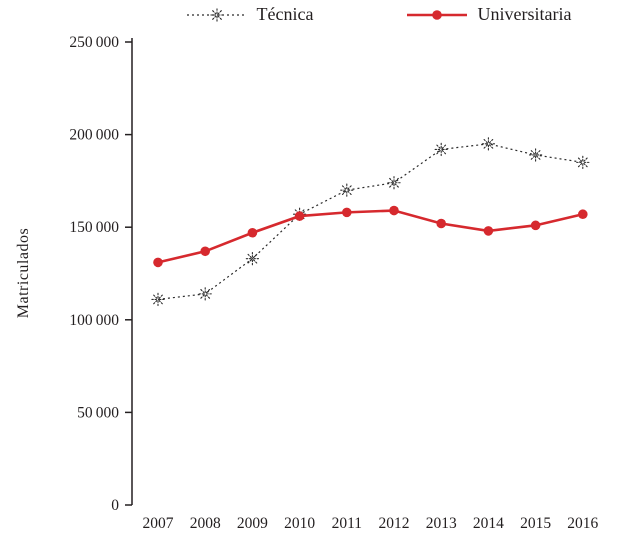 This screenshot has height=548, width=626. I want to click on x-tick-label: 2010, so click(299, 523).